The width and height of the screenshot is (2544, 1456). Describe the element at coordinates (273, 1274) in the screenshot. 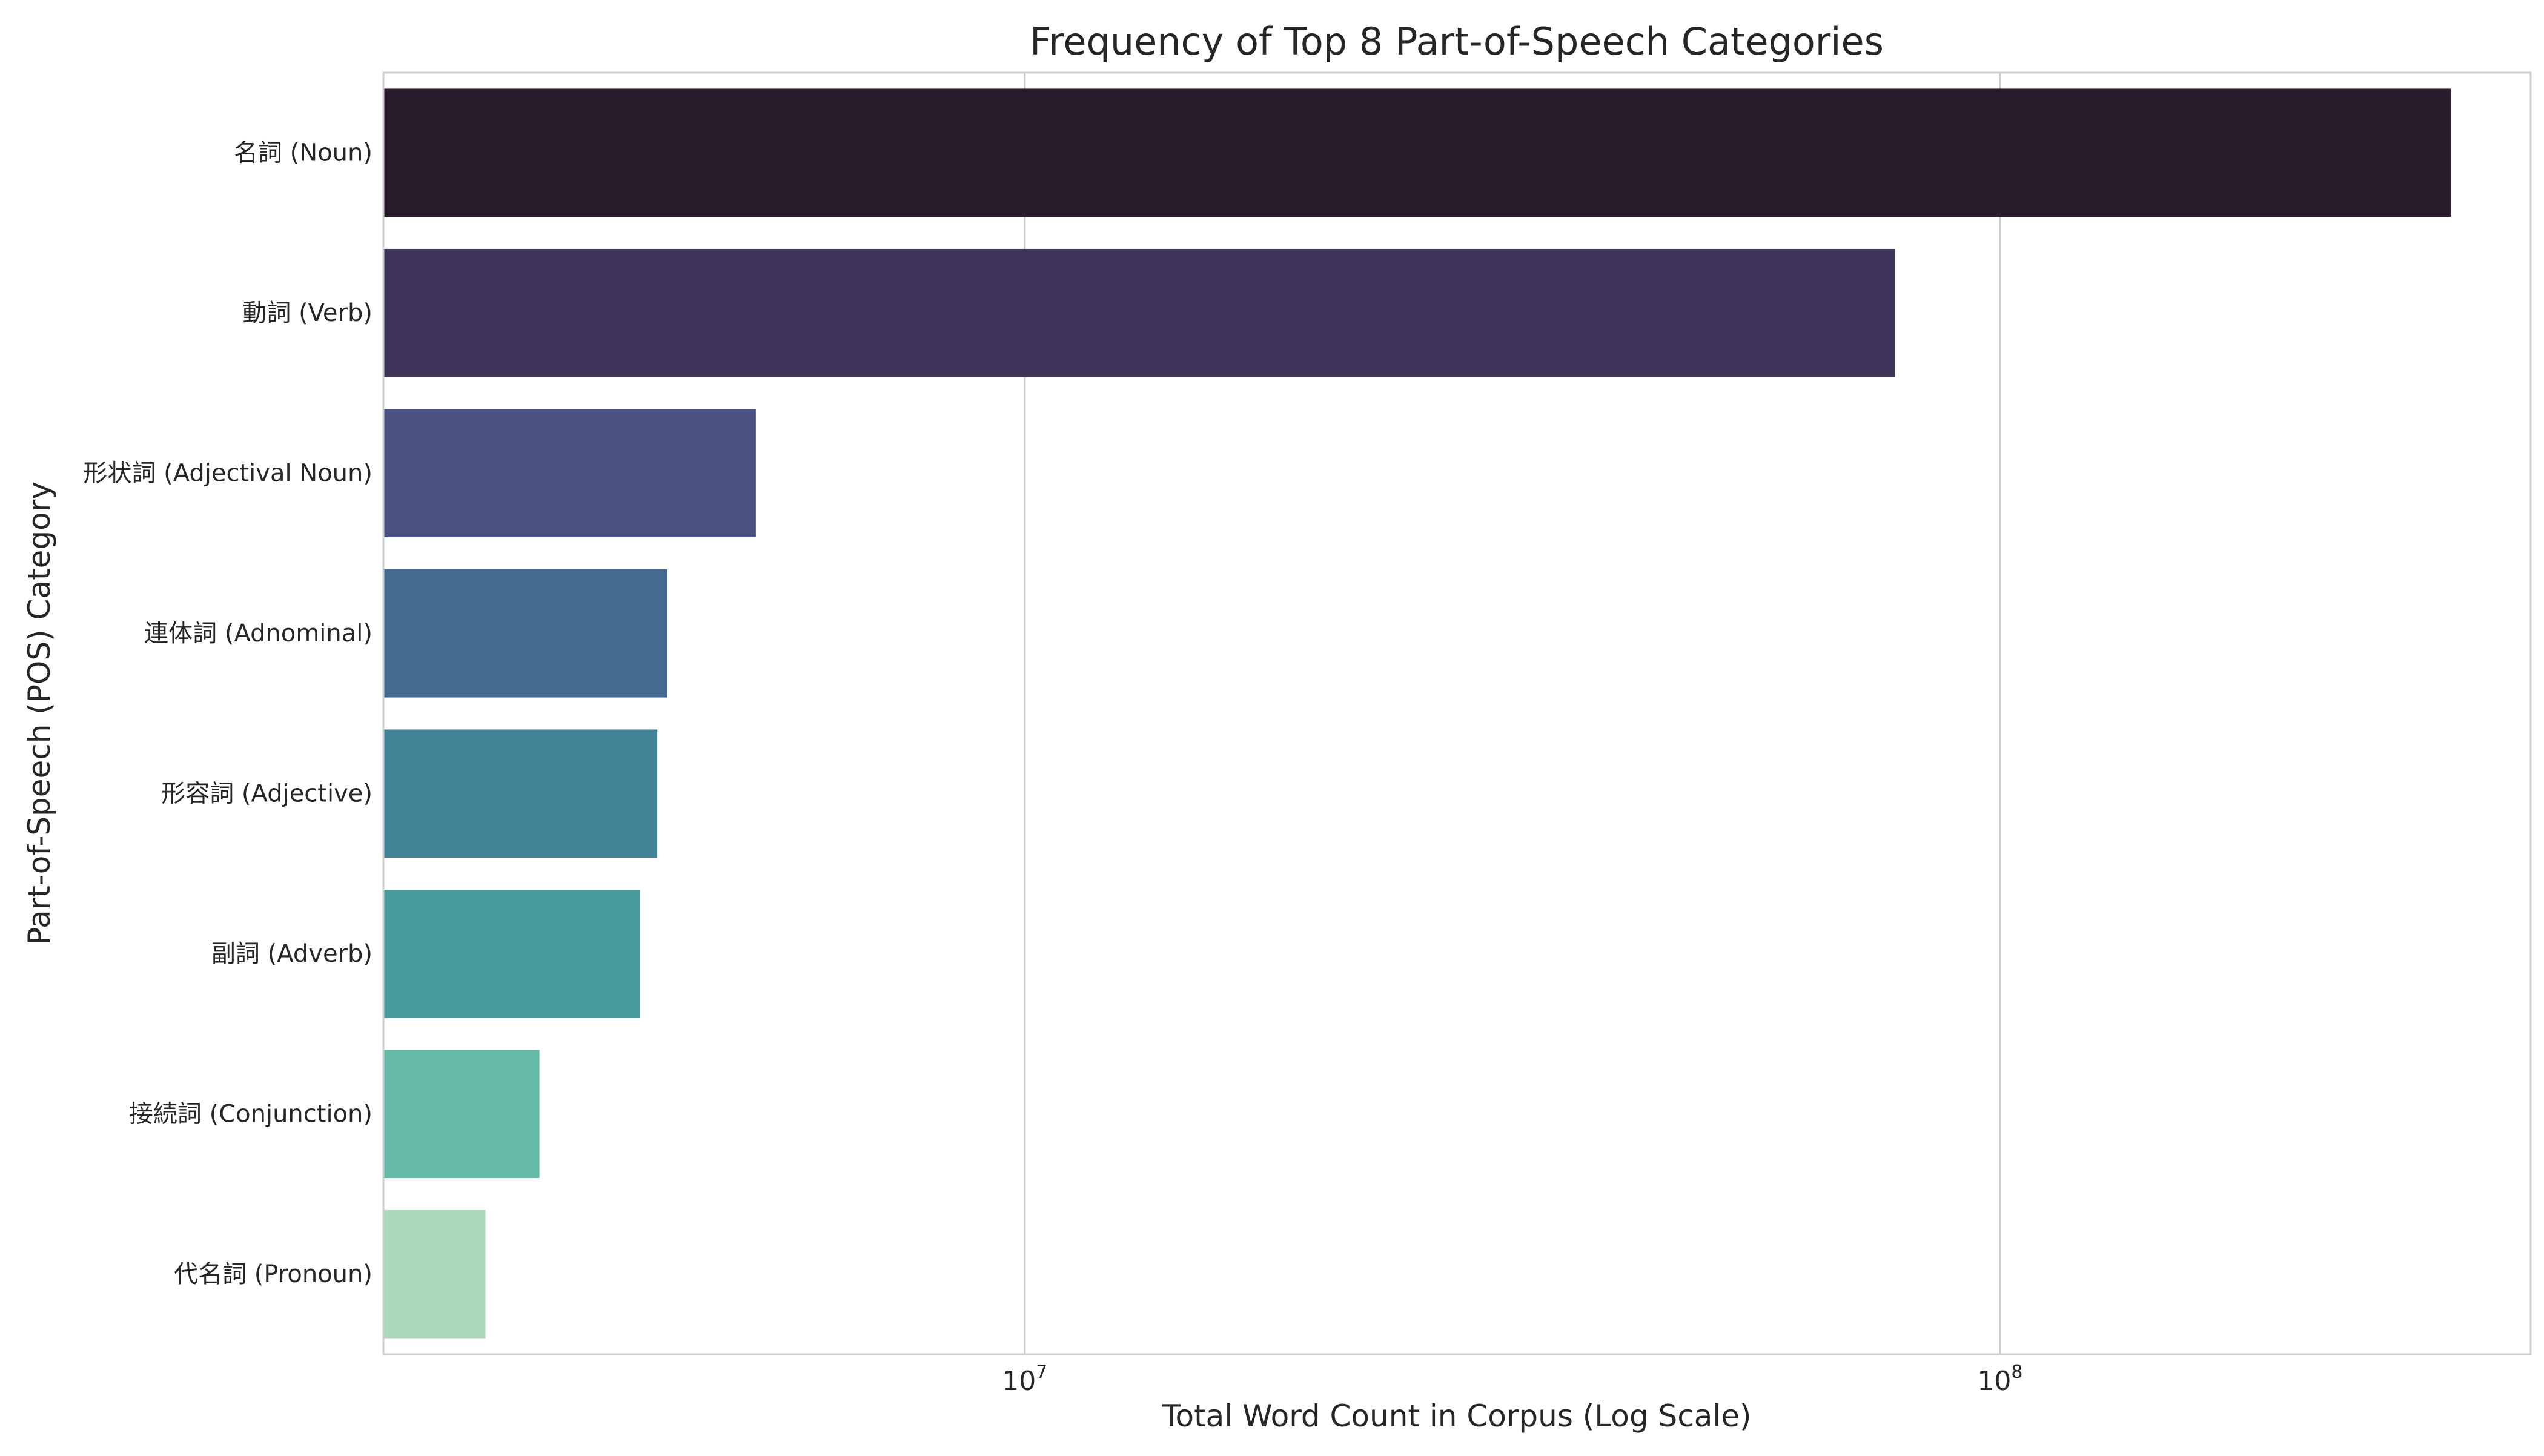

I see `y-category-label: 代名詞 (Pronoun)` at that location.